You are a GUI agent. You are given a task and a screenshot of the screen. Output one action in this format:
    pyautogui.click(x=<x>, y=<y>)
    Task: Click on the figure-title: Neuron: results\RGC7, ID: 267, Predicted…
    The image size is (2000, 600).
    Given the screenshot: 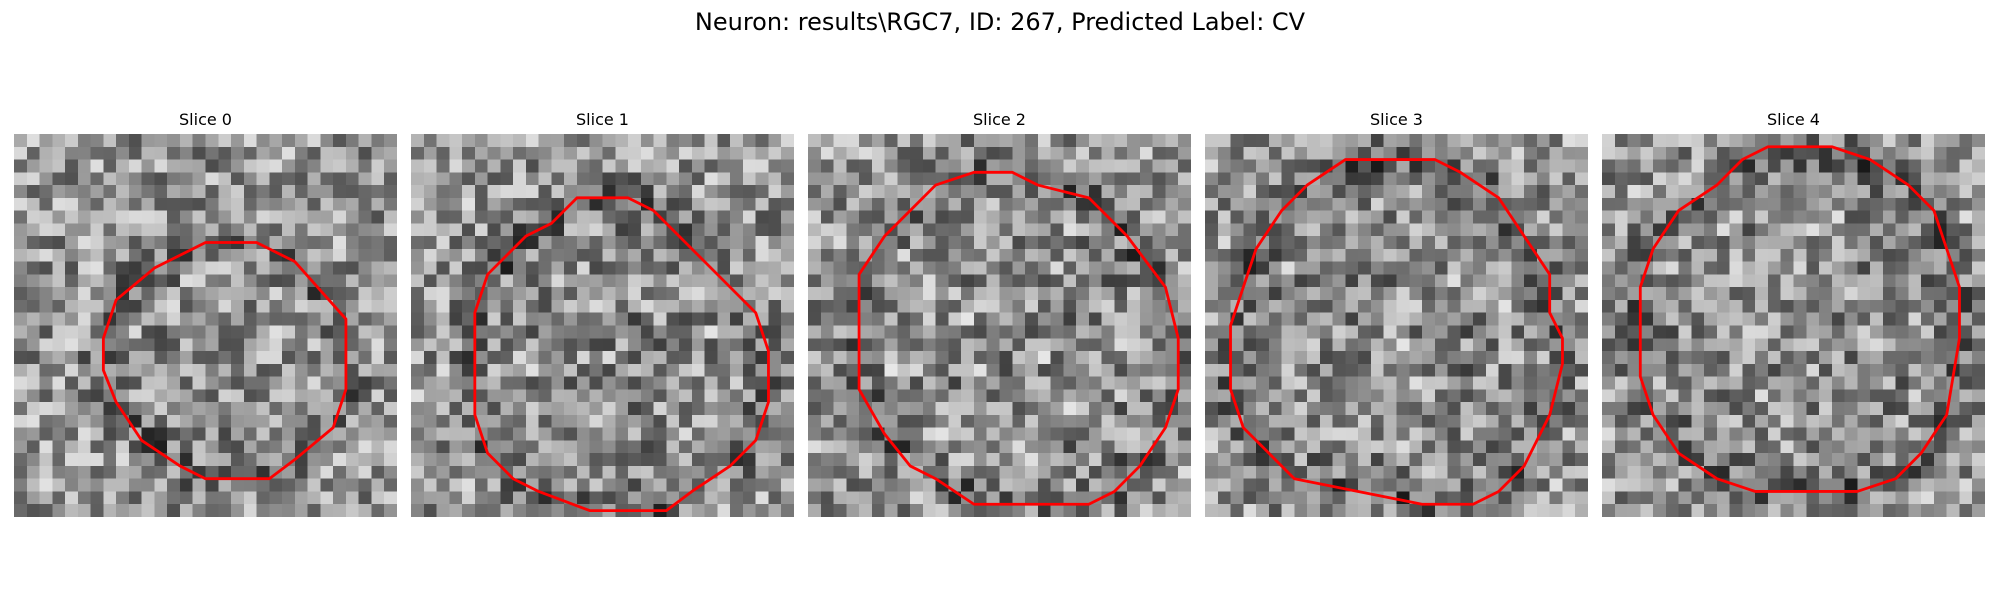 What is the action you would take?
    pyautogui.click(x=1000, y=22)
    